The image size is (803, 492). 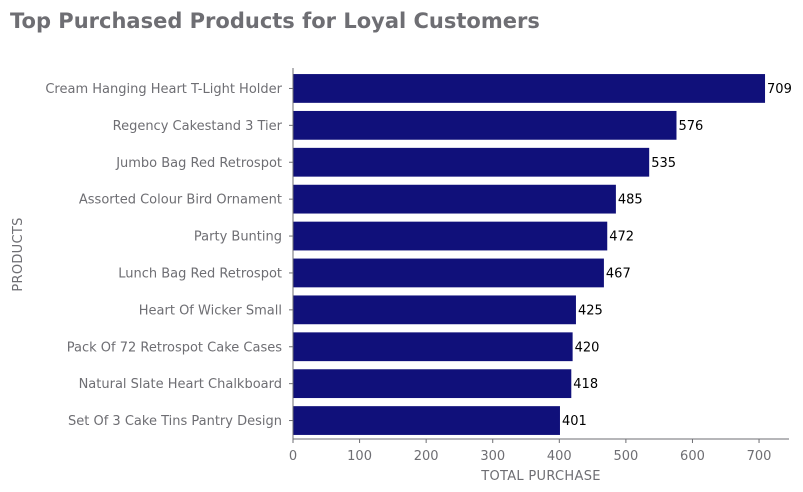 I want to click on x-tick-label: 500, so click(x=625, y=456).